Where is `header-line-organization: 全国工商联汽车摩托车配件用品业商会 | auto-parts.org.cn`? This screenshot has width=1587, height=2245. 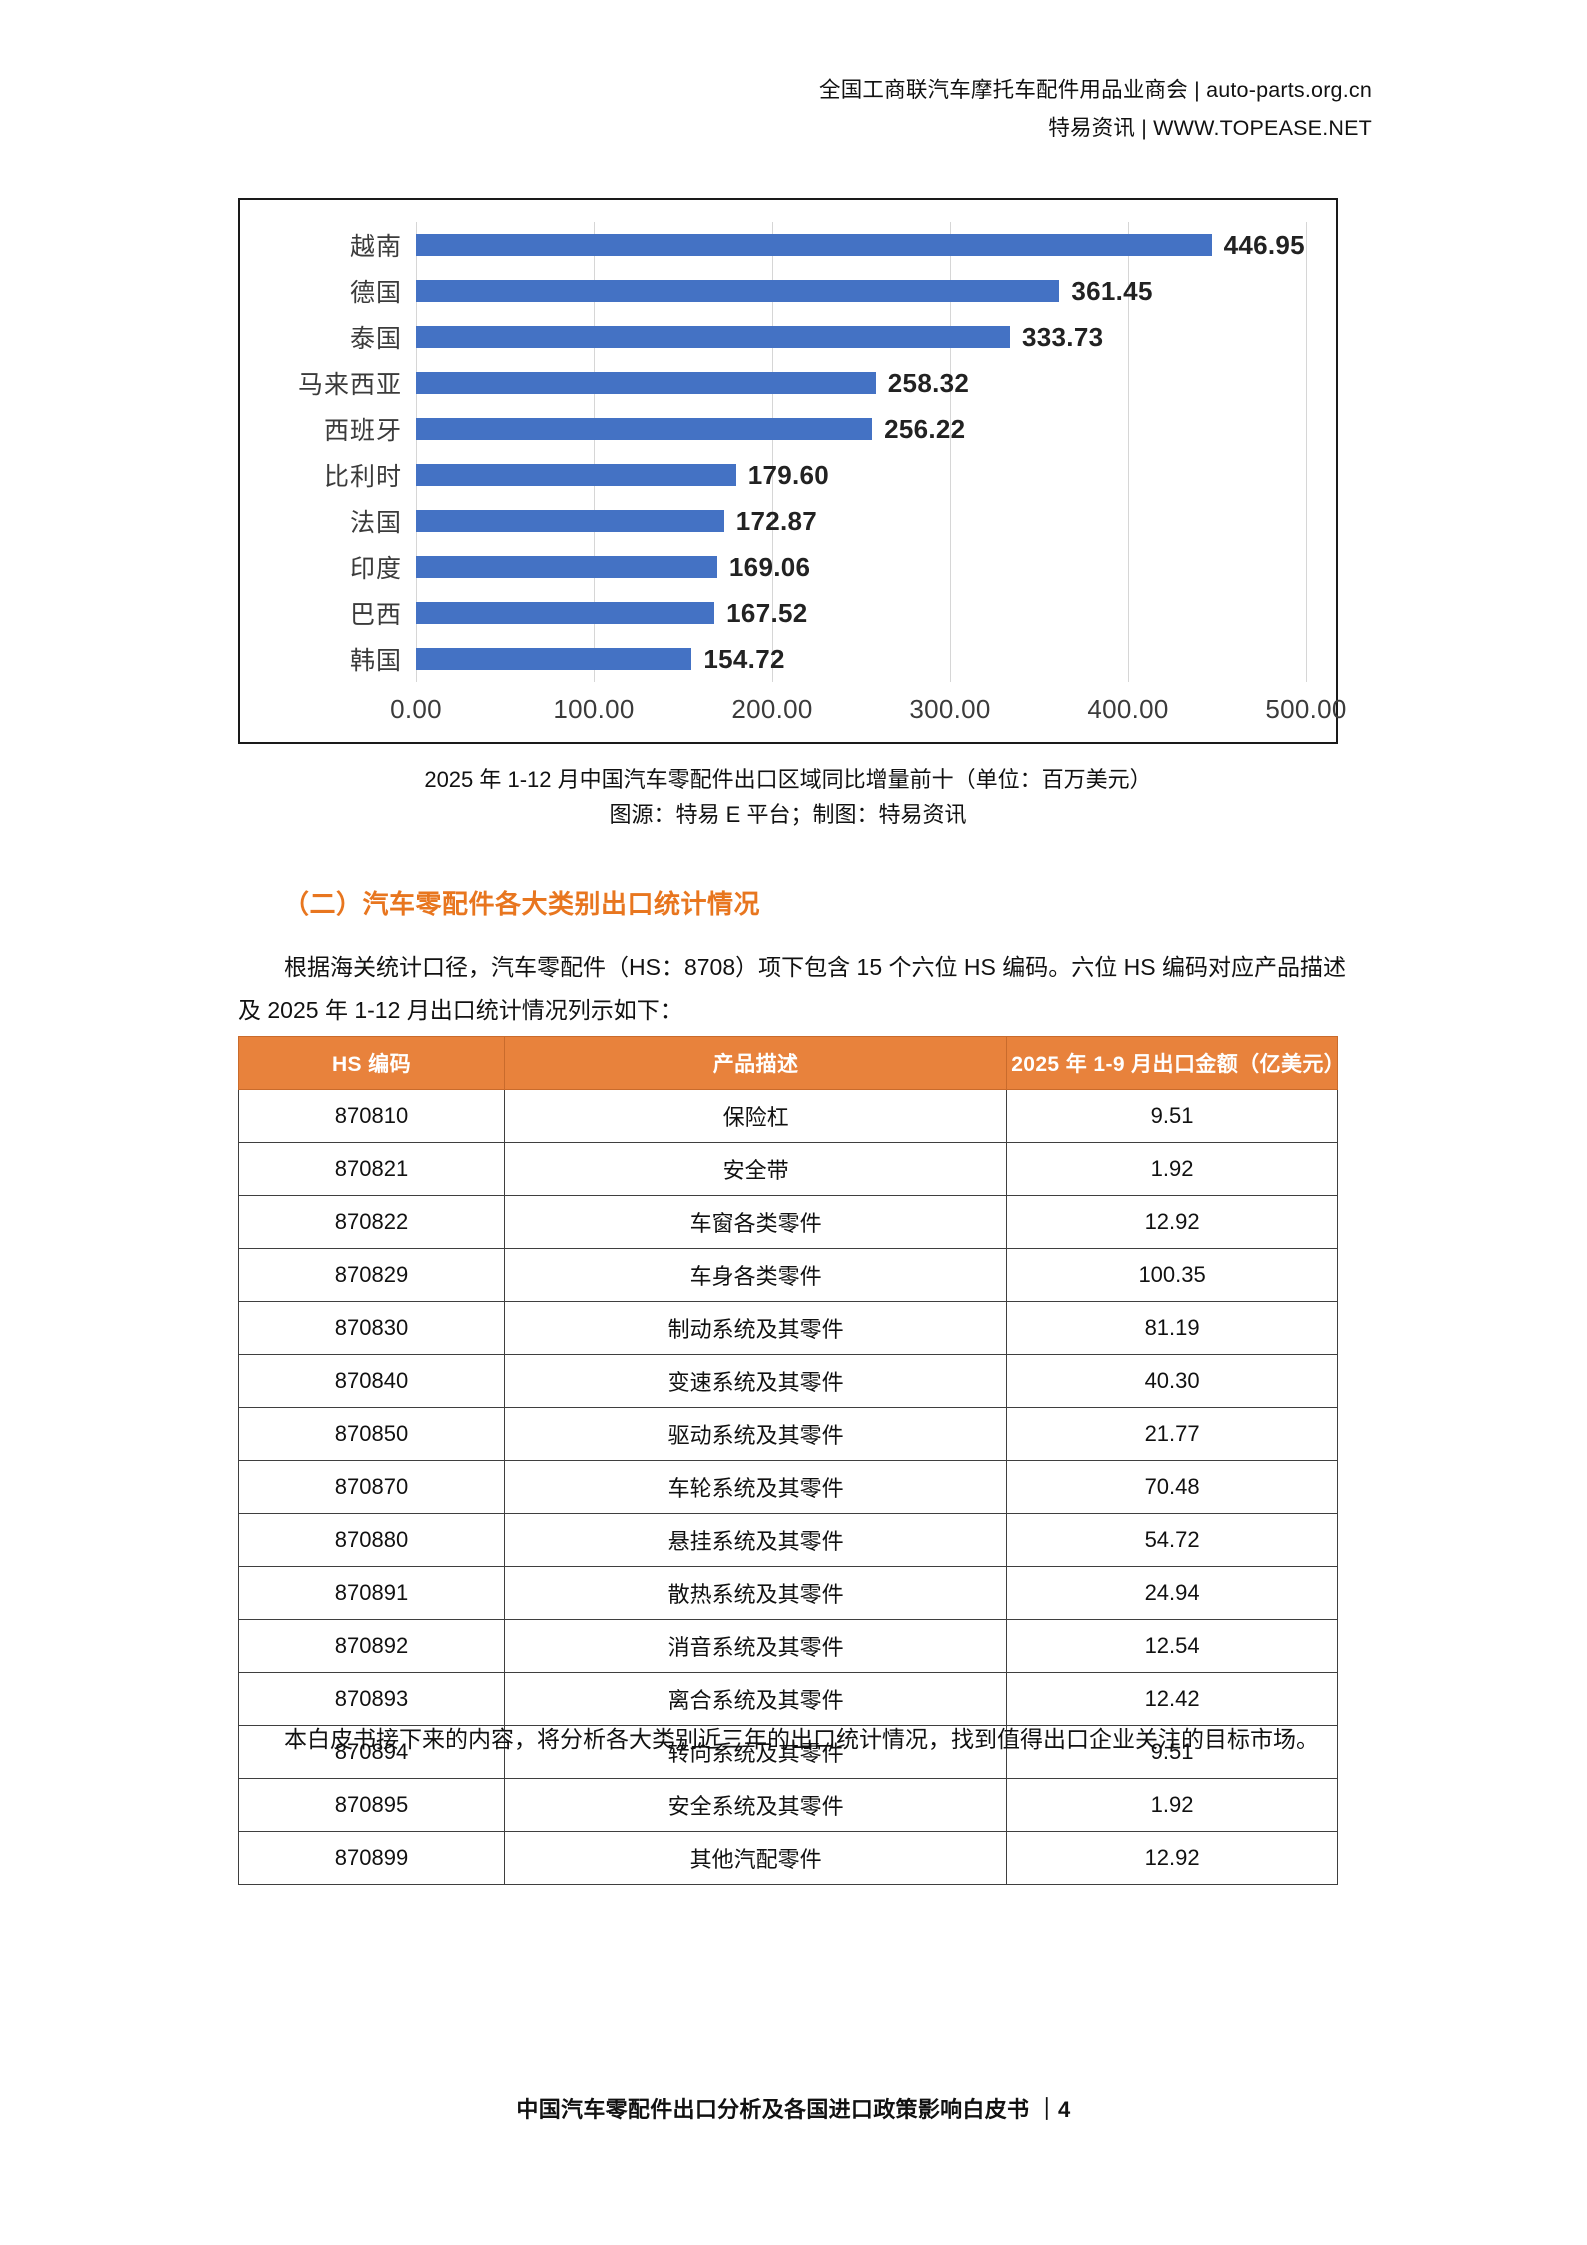
header-line-organization: 全国工商联汽车摩托车配件用品业商会 | auto-parts.org.cn is located at coordinates (1095, 90).